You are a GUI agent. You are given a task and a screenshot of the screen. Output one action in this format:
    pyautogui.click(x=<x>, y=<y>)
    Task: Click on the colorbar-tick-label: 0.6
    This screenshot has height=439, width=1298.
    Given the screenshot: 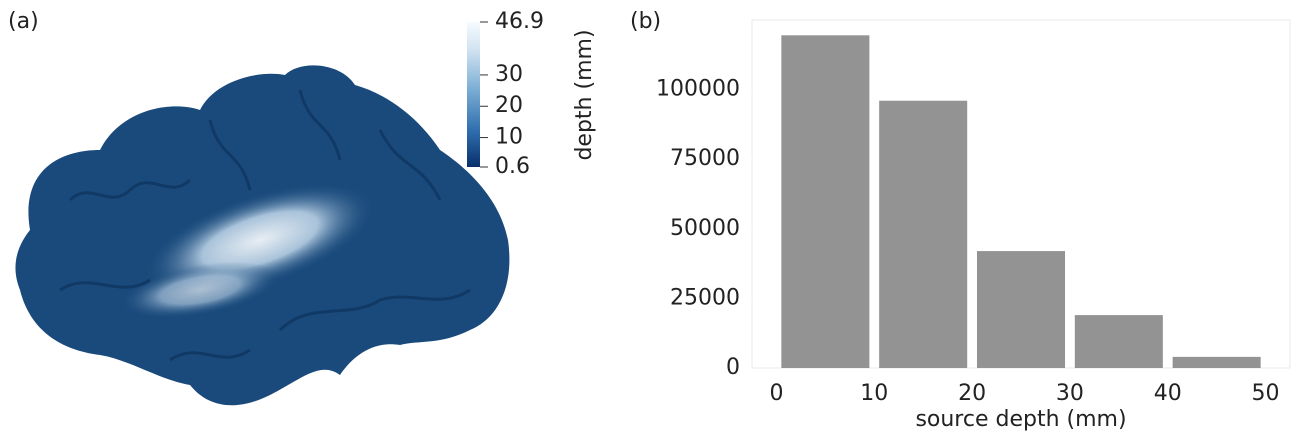 What is the action you would take?
    pyautogui.click(x=512, y=166)
    